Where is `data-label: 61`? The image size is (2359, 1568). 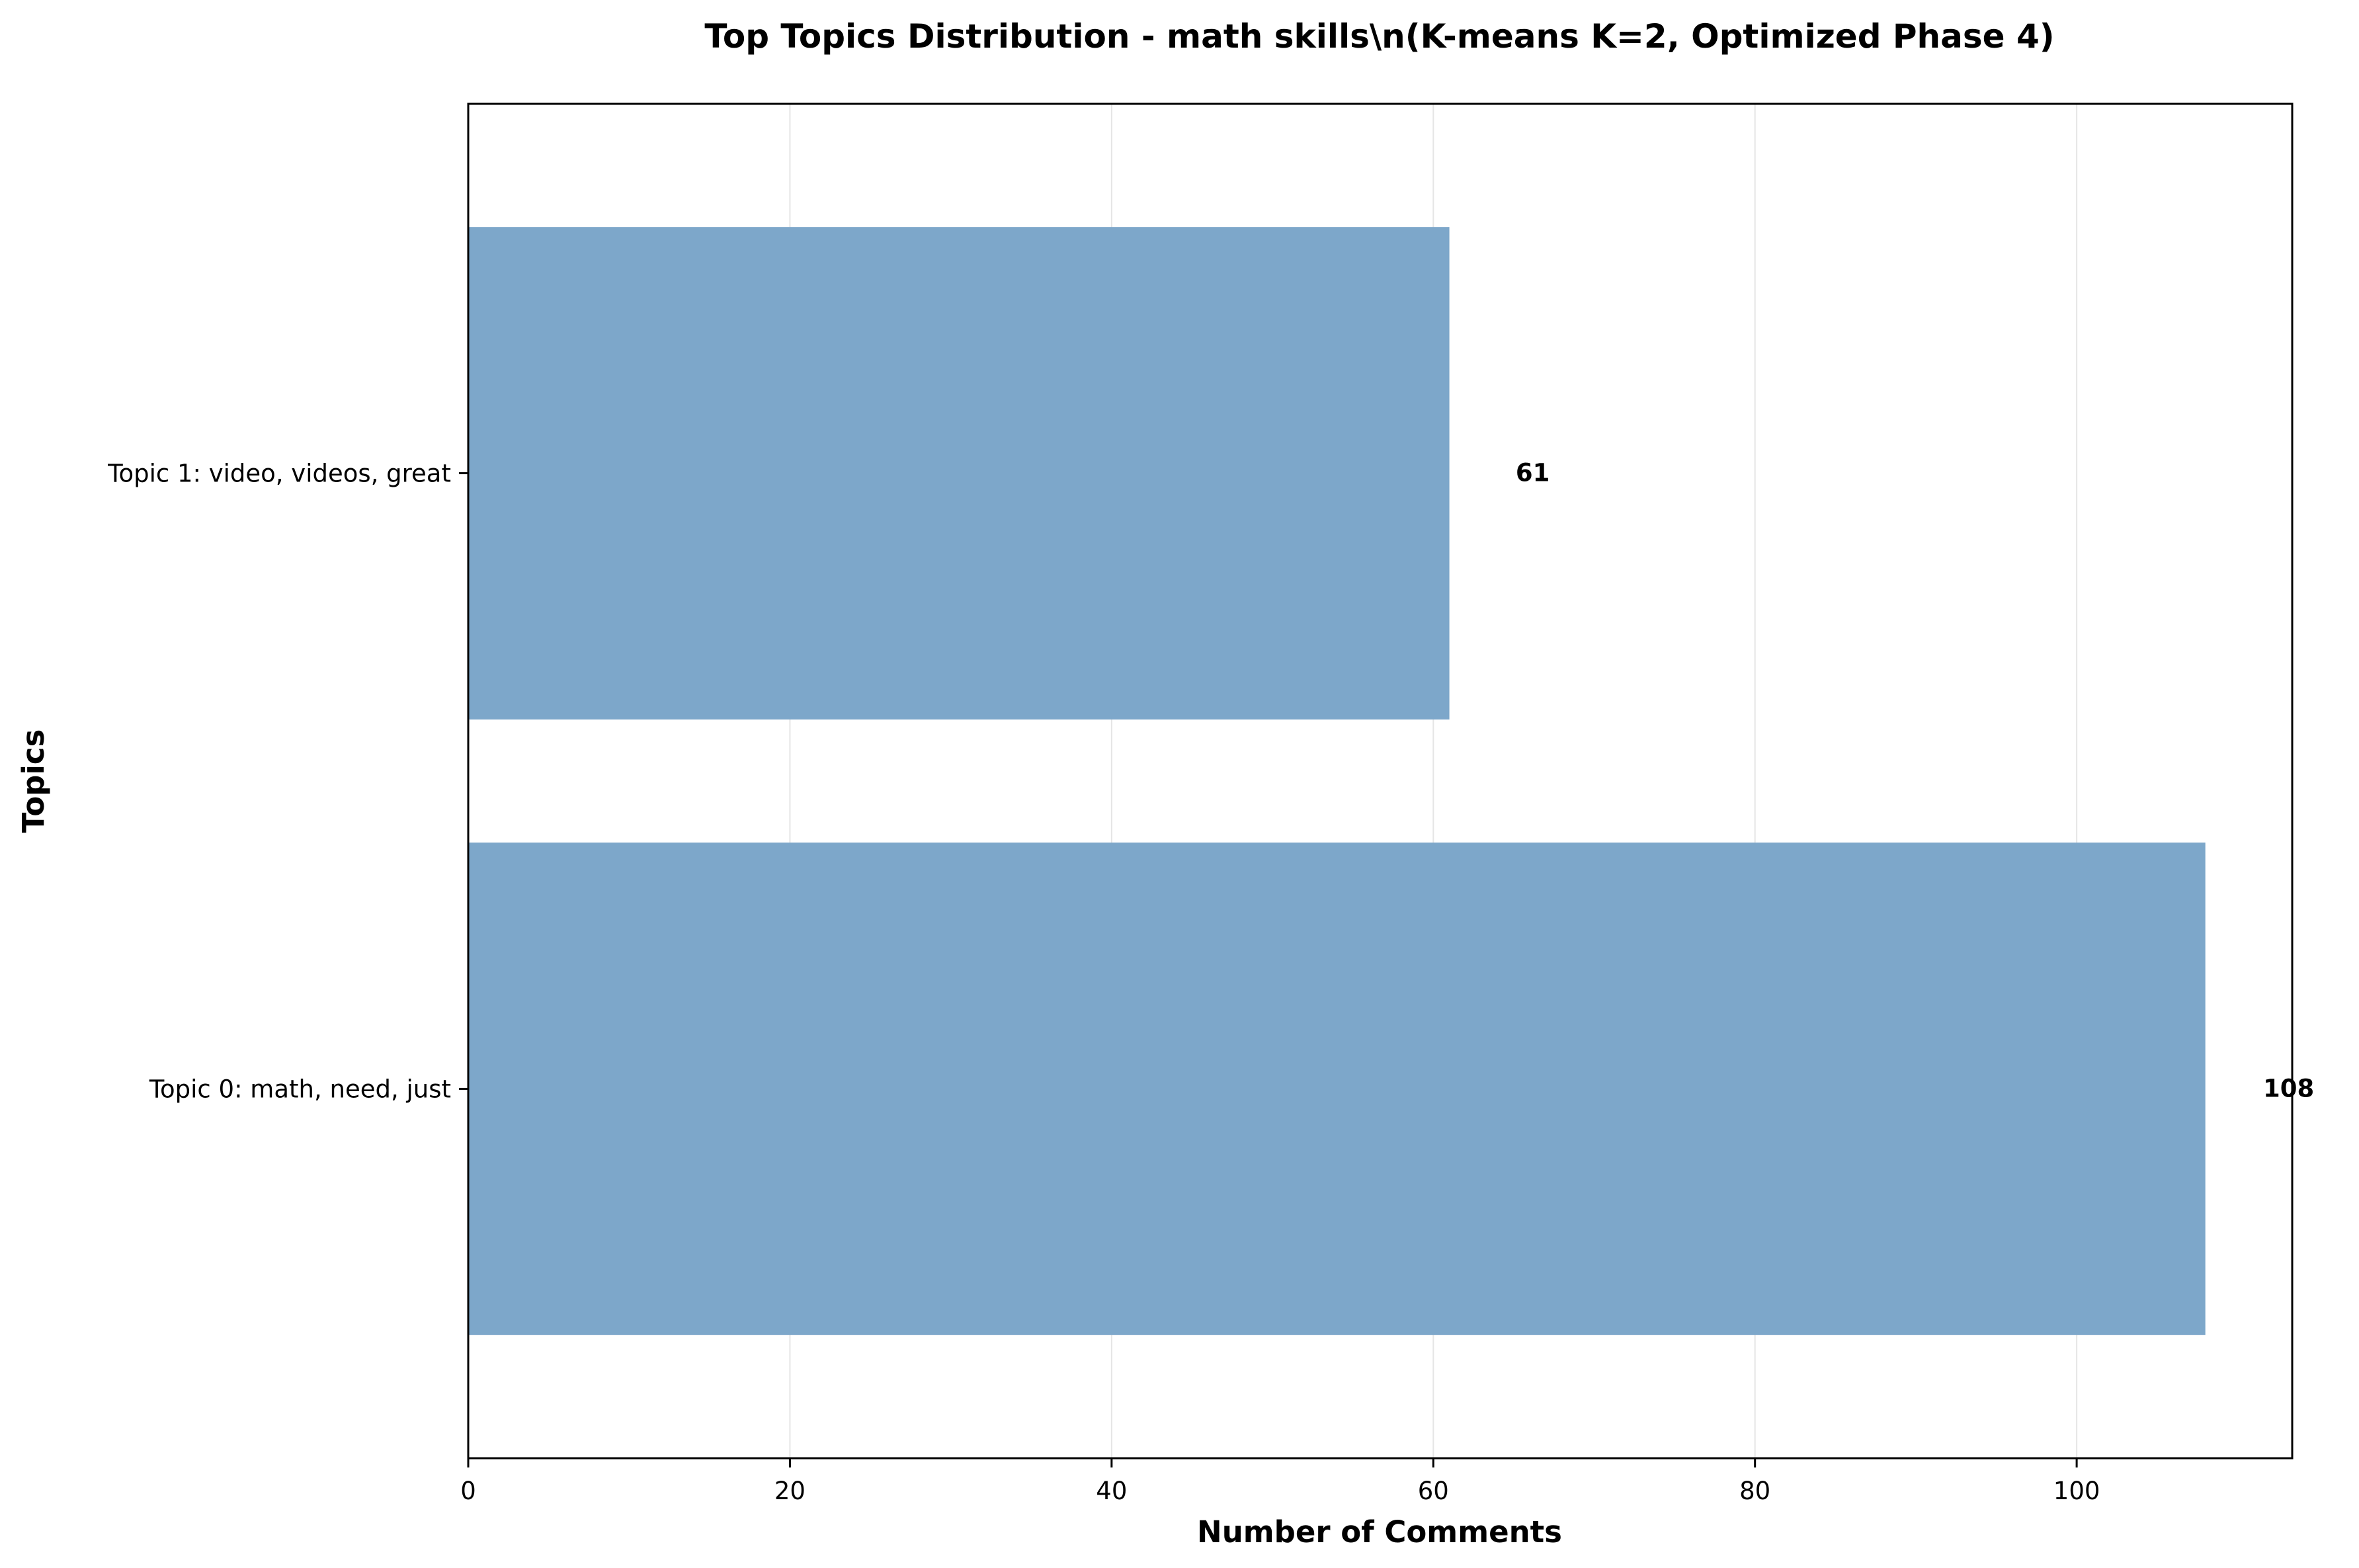 data-label: 61 is located at coordinates (1533, 473).